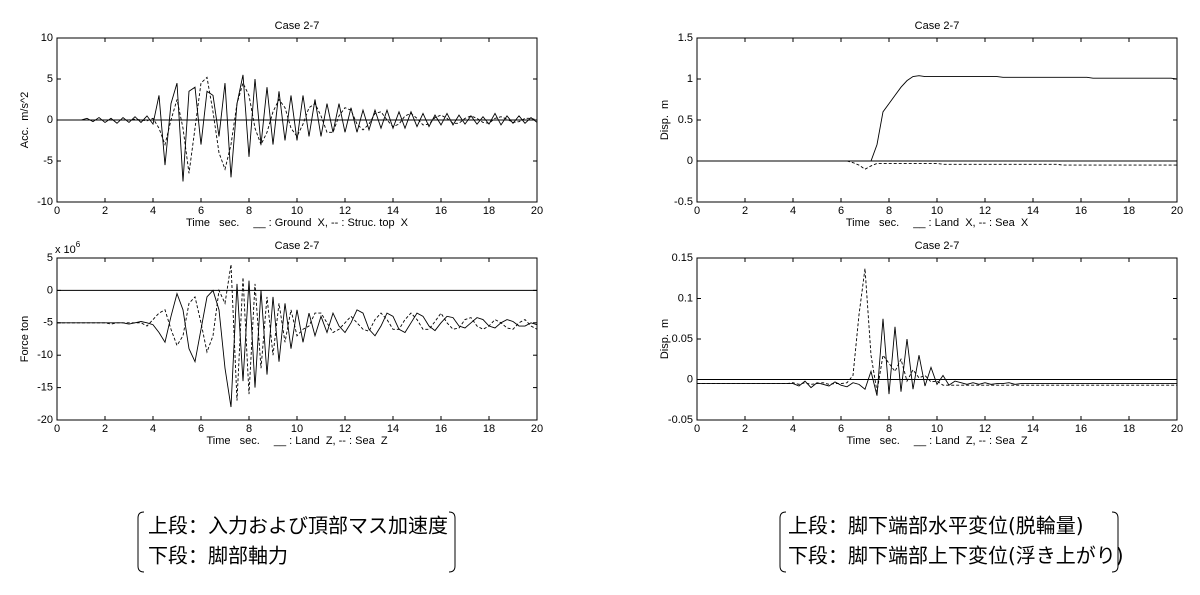 This screenshot has width=1200, height=595. Describe the element at coordinates (685, 120) in the screenshot. I see `y-tick-label: 0.5` at that location.